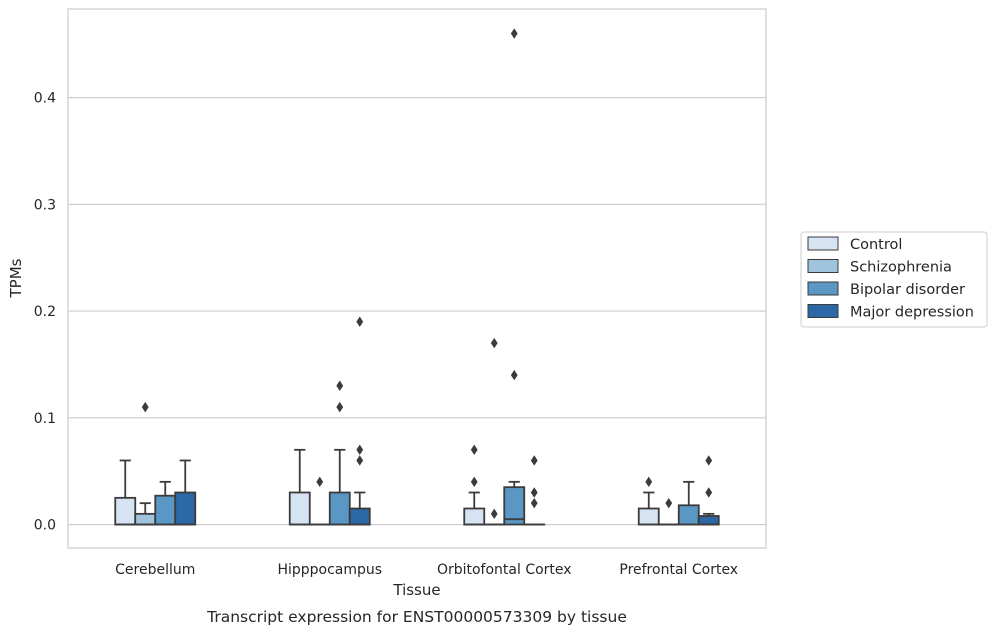 The width and height of the screenshot is (997, 634). What do you see at coordinates (45, 419) in the screenshot?
I see `y-tick-label: 0.1` at bounding box center [45, 419].